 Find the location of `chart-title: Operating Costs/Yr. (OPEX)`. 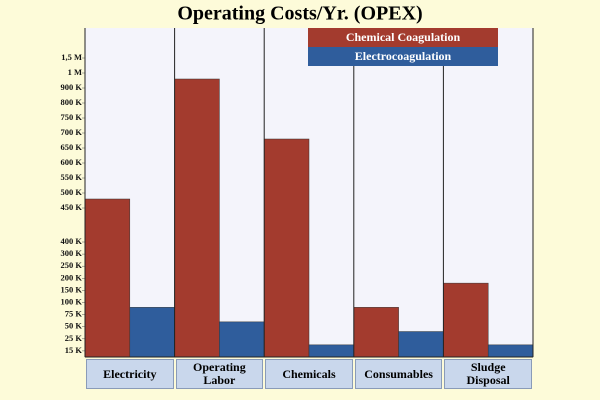

chart-title: Operating Costs/Yr. (OPEX) is located at coordinates (299, 14).